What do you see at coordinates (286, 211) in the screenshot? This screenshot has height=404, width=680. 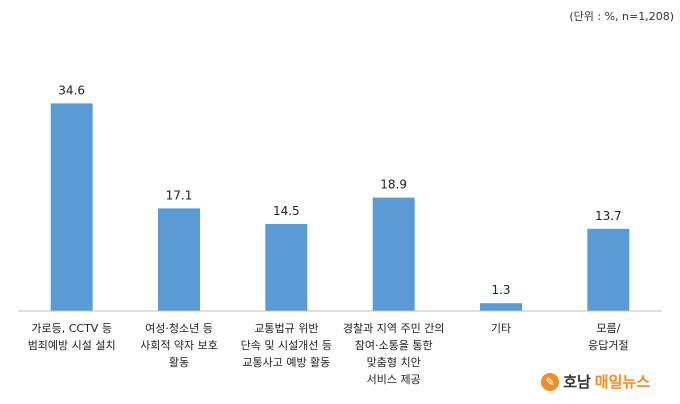 I see `value-label-3: 14.5` at bounding box center [286, 211].